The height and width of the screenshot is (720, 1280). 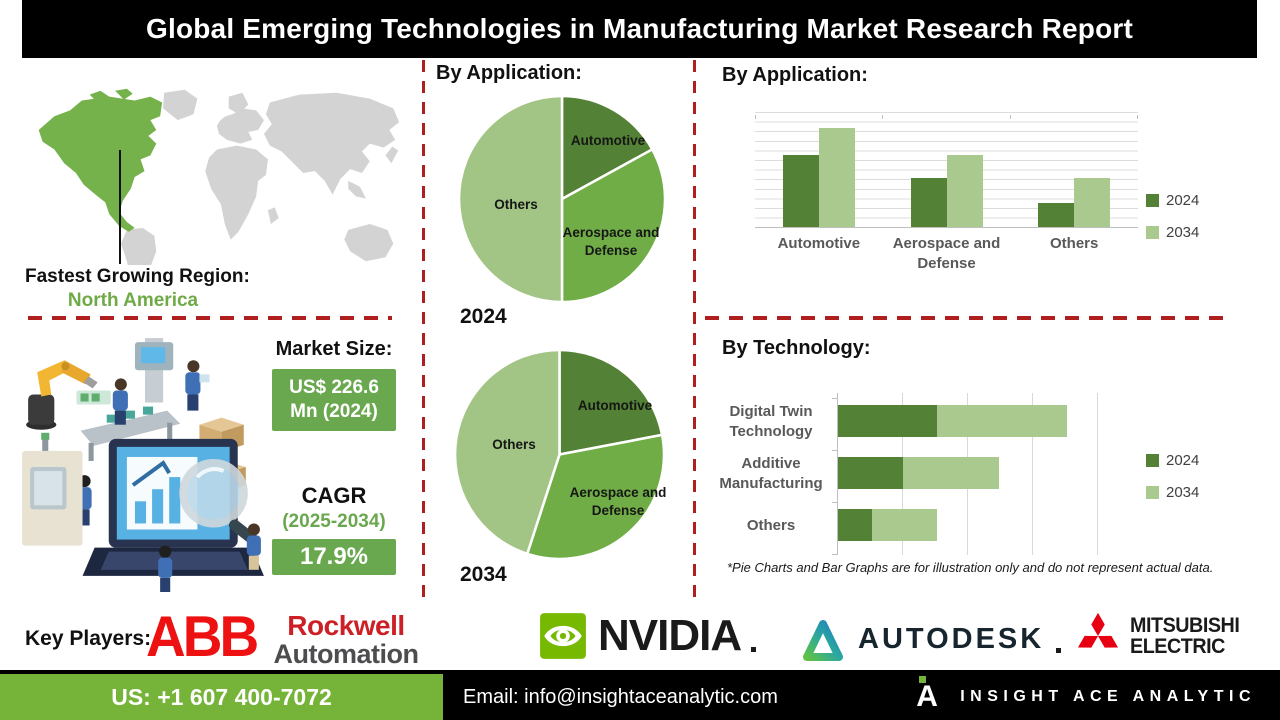 What do you see at coordinates (334, 349) in the screenshot?
I see `market-size-label: Market Size:` at bounding box center [334, 349].